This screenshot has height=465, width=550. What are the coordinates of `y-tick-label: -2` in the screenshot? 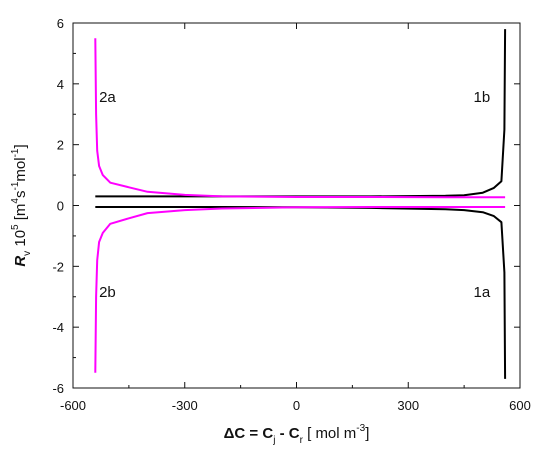 It's located at (58, 266).